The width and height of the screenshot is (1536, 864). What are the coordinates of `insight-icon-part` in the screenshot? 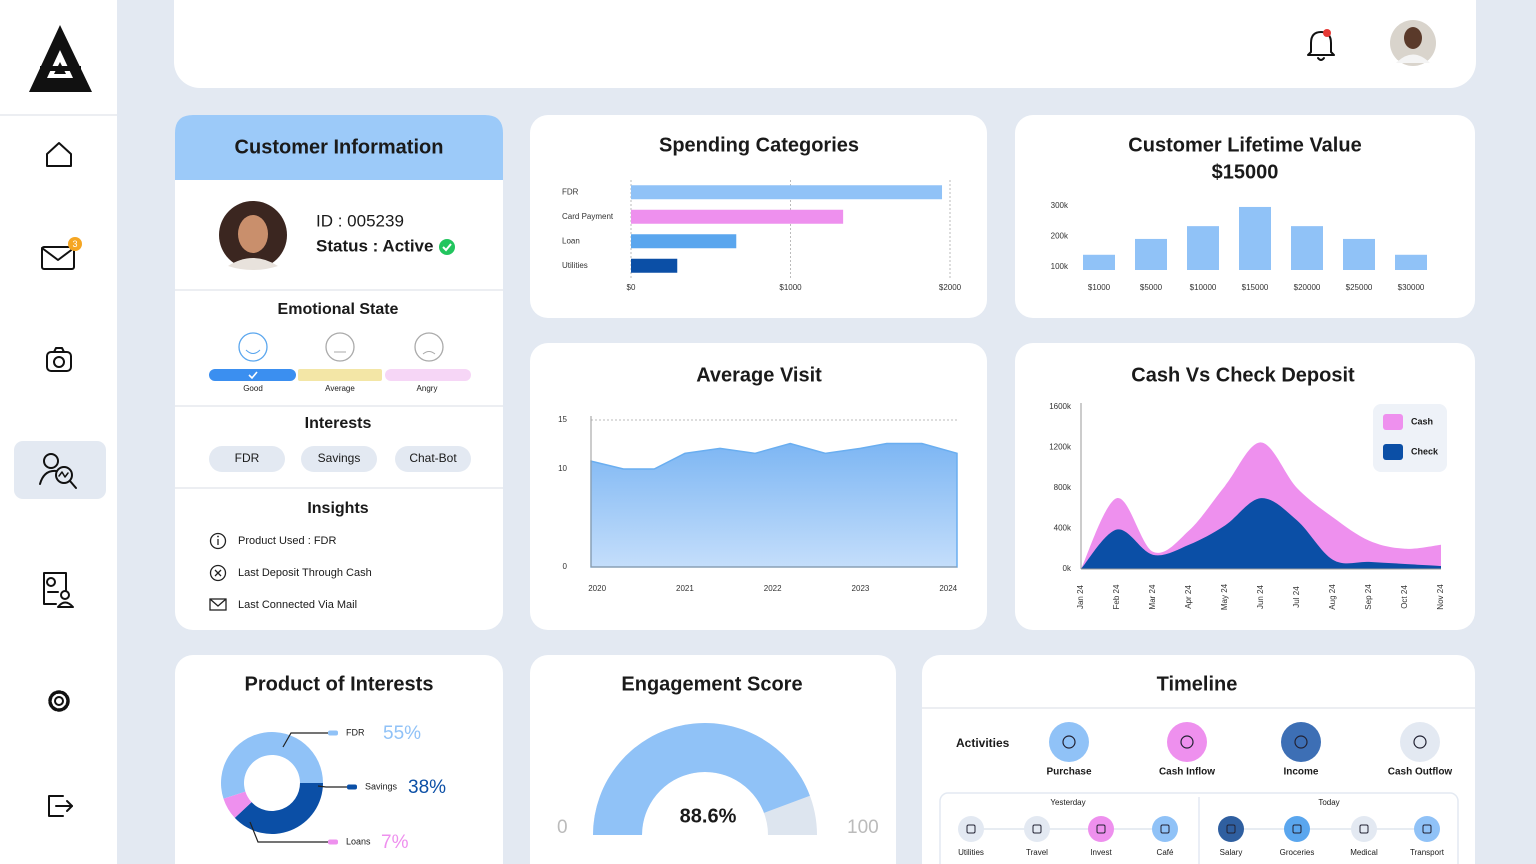 It's located at (218, 536).